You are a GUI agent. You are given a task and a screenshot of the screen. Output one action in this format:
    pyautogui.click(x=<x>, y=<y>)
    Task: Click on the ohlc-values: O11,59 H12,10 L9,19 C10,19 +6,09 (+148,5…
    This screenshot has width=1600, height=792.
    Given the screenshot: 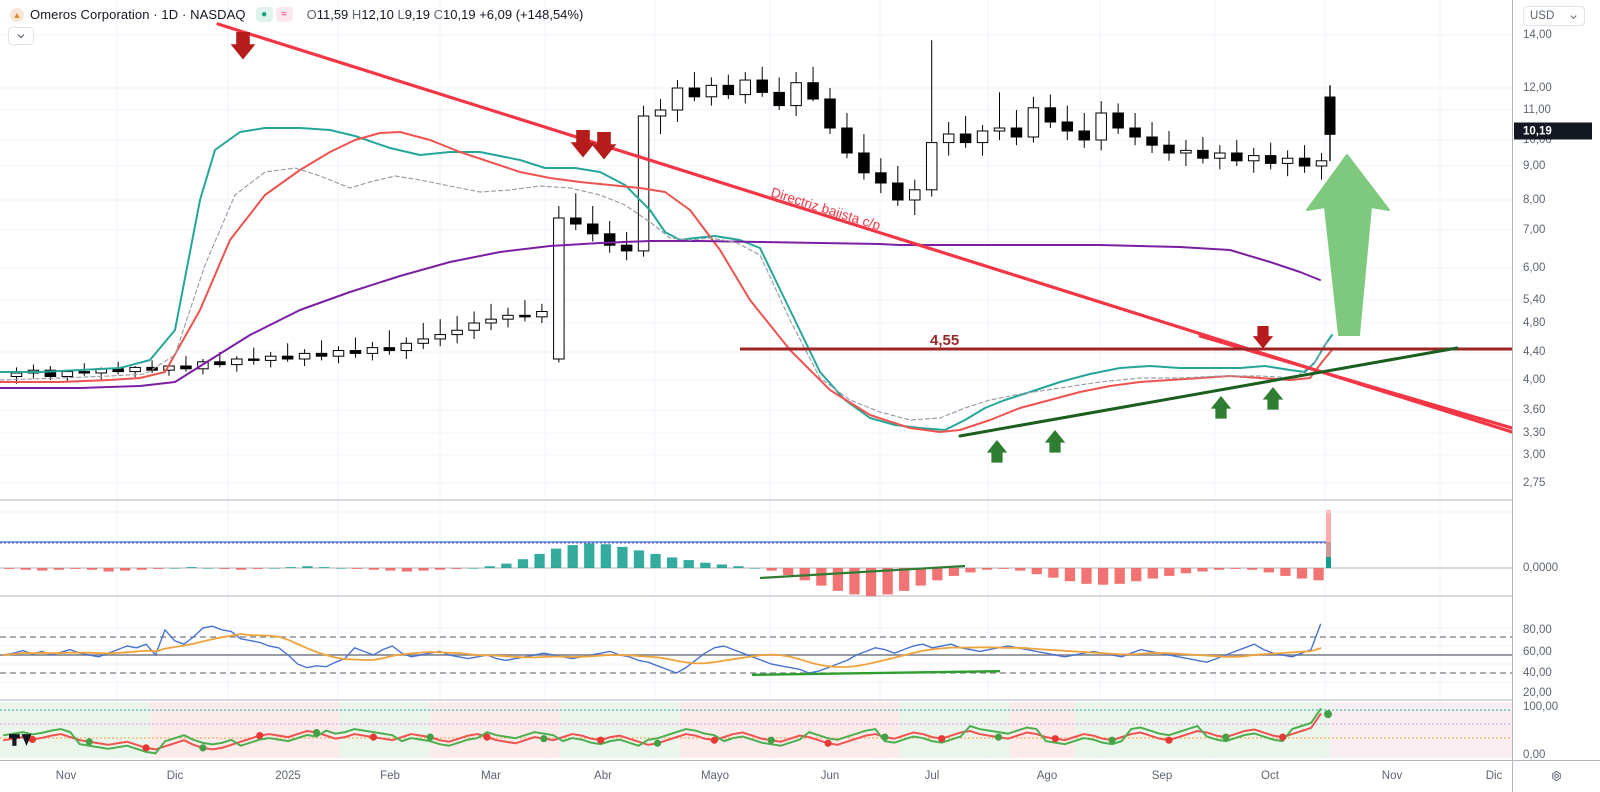 What is the action you would take?
    pyautogui.click(x=445, y=14)
    